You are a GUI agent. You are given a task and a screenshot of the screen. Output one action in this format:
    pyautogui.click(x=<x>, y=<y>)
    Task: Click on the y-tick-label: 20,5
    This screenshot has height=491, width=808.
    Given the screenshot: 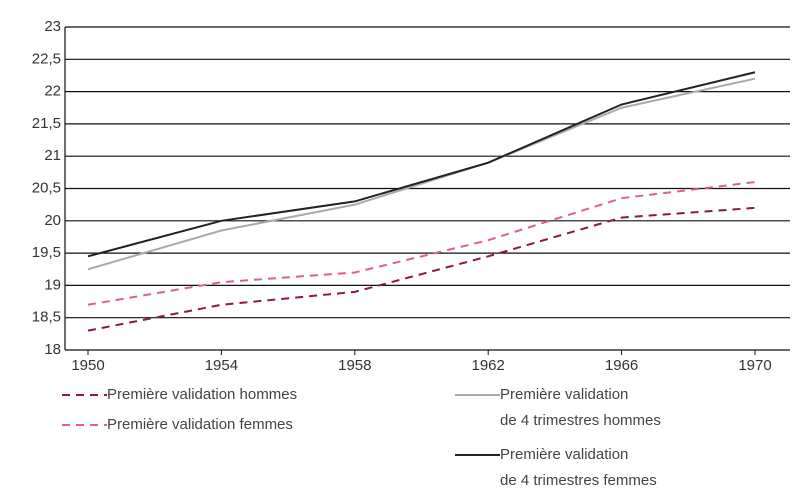 What is the action you would take?
    pyautogui.click(x=46, y=187)
    